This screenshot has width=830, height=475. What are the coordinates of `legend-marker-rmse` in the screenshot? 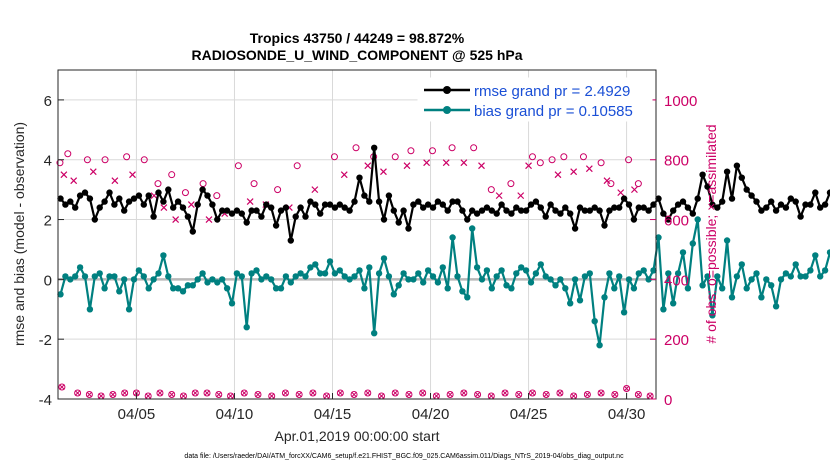 It's located at (447, 90).